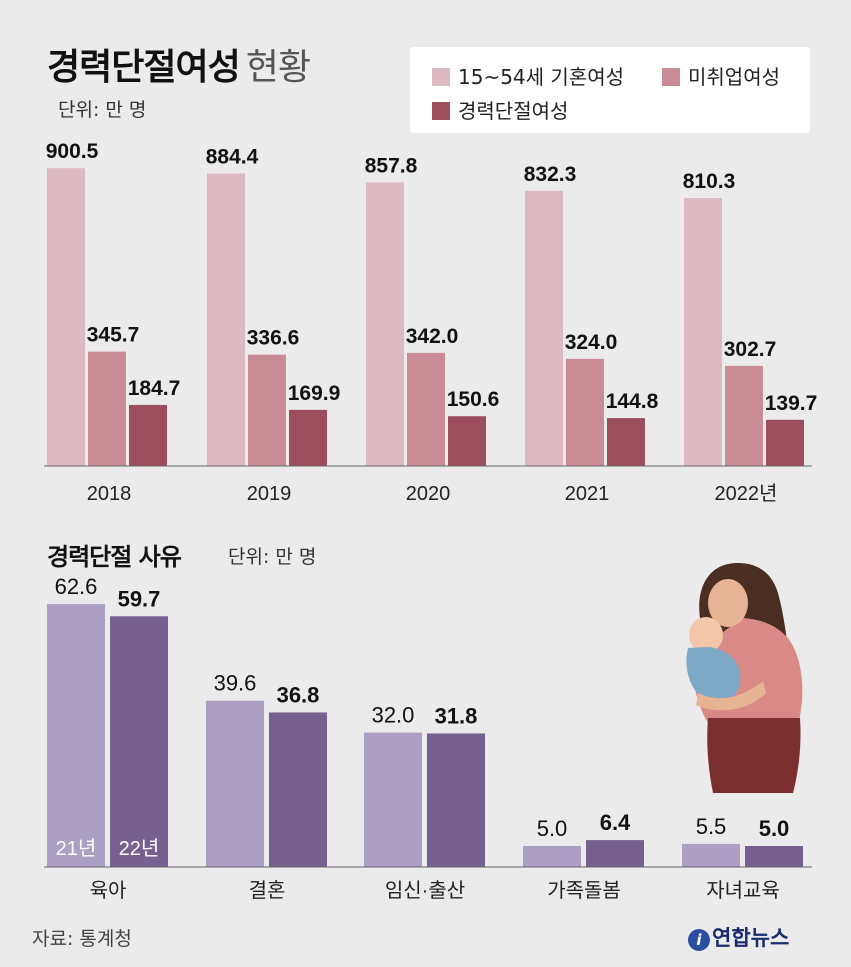  Describe the element at coordinates (746, 493) in the screenshot. I see `x-tick-2022년: 2022년` at that location.